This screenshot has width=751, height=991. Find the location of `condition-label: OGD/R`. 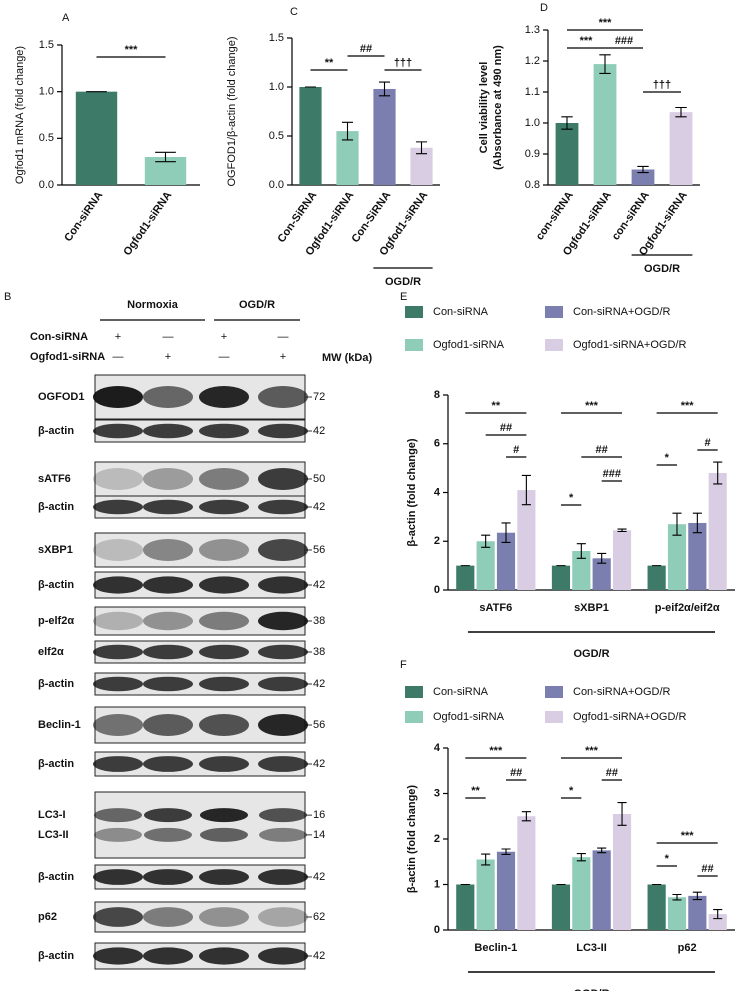

condition-label: OGD/R is located at coordinates (257, 305).